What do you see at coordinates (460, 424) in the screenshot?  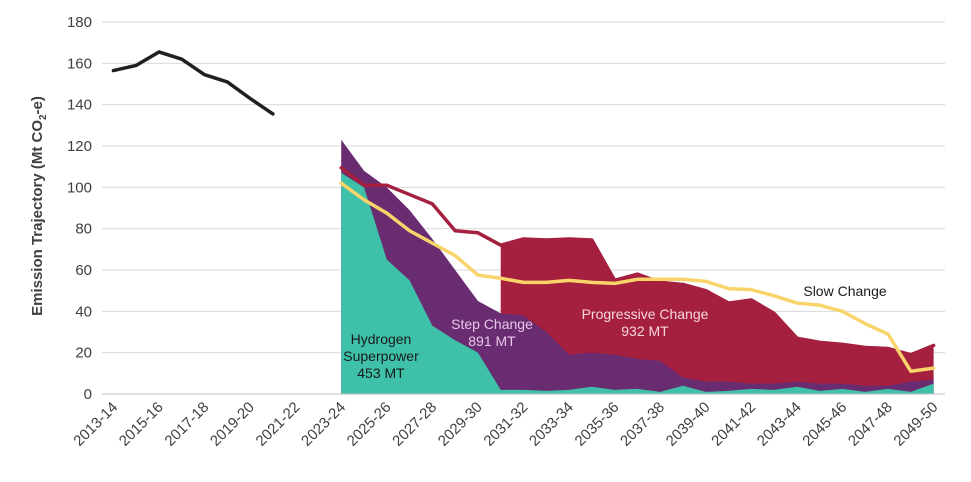 I see `x-tick-label: 2029-30` at bounding box center [460, 424].